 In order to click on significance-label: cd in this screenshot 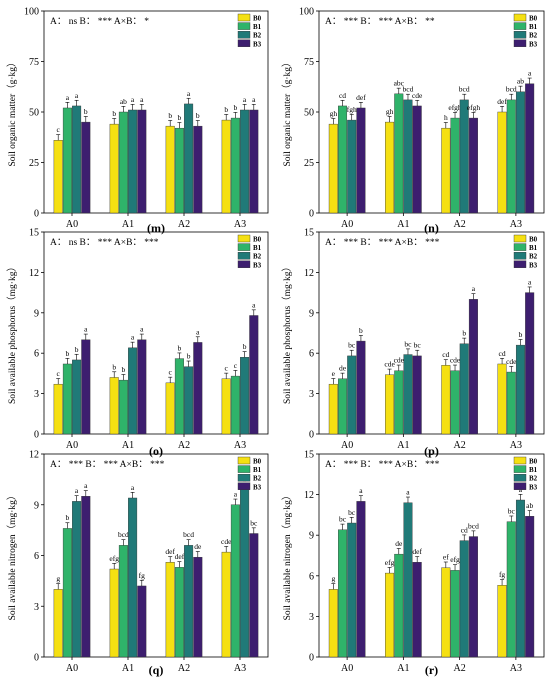, I will do `click(342, 95)`.